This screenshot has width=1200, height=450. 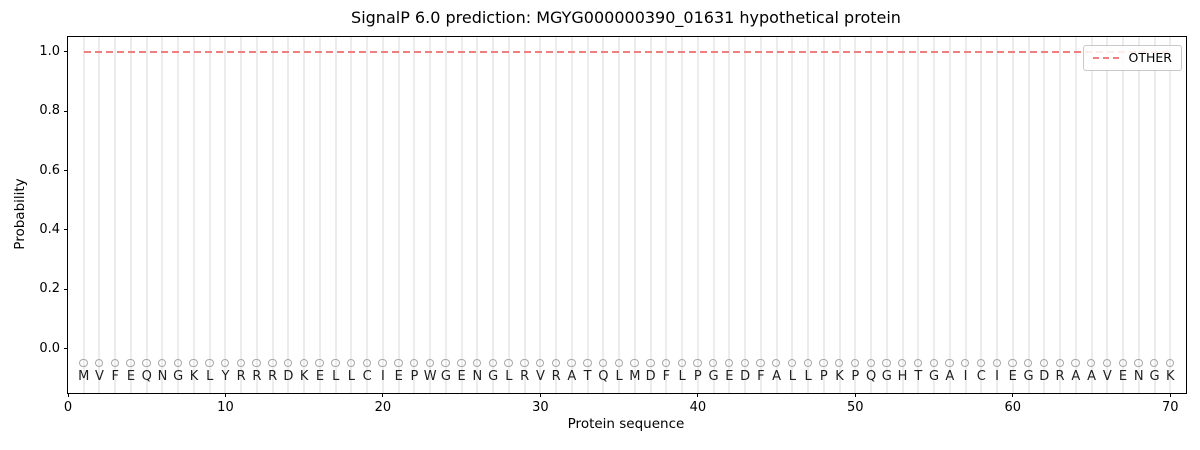 What do you see at coordinates (225, 407) in the screenshot?
I see `x-tick-label: 10` at bounding box center [225, 407].